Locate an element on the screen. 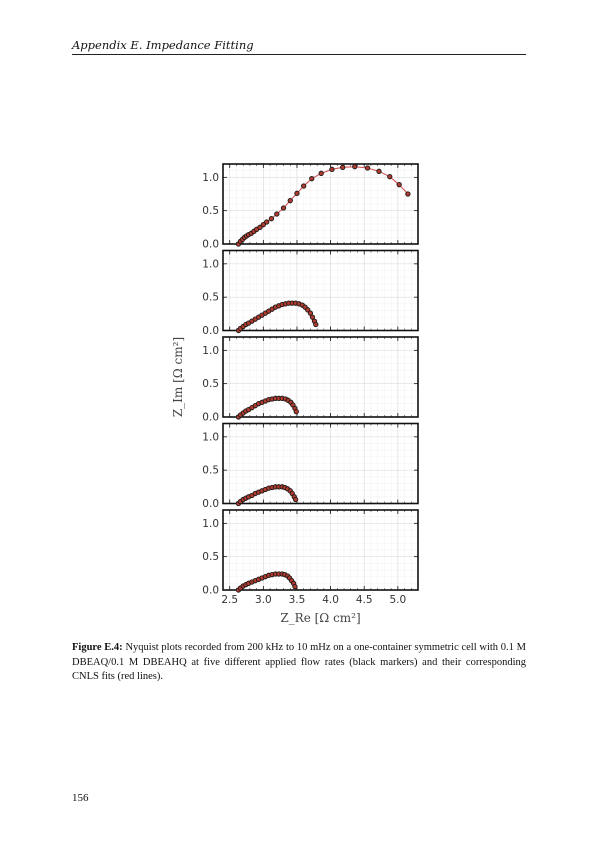 This screenshot has height=842, width=595. x-tick-label: 3.0 is located at coordinates (263, 600).